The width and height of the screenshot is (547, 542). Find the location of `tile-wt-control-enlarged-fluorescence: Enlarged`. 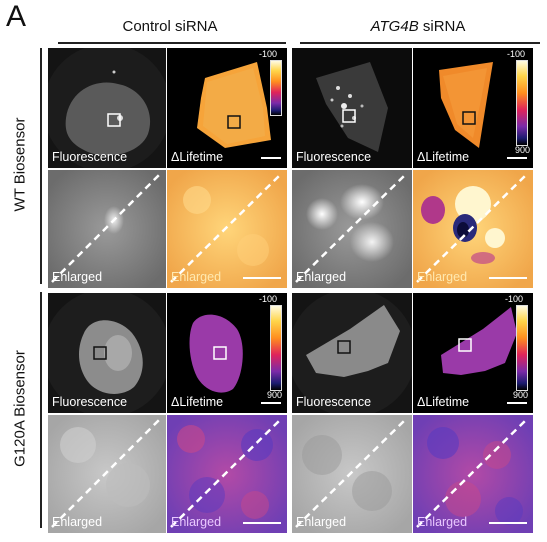

tile-wt-control-enlarged-fluorescence: Enlarged is located at coordinates (107, 229).